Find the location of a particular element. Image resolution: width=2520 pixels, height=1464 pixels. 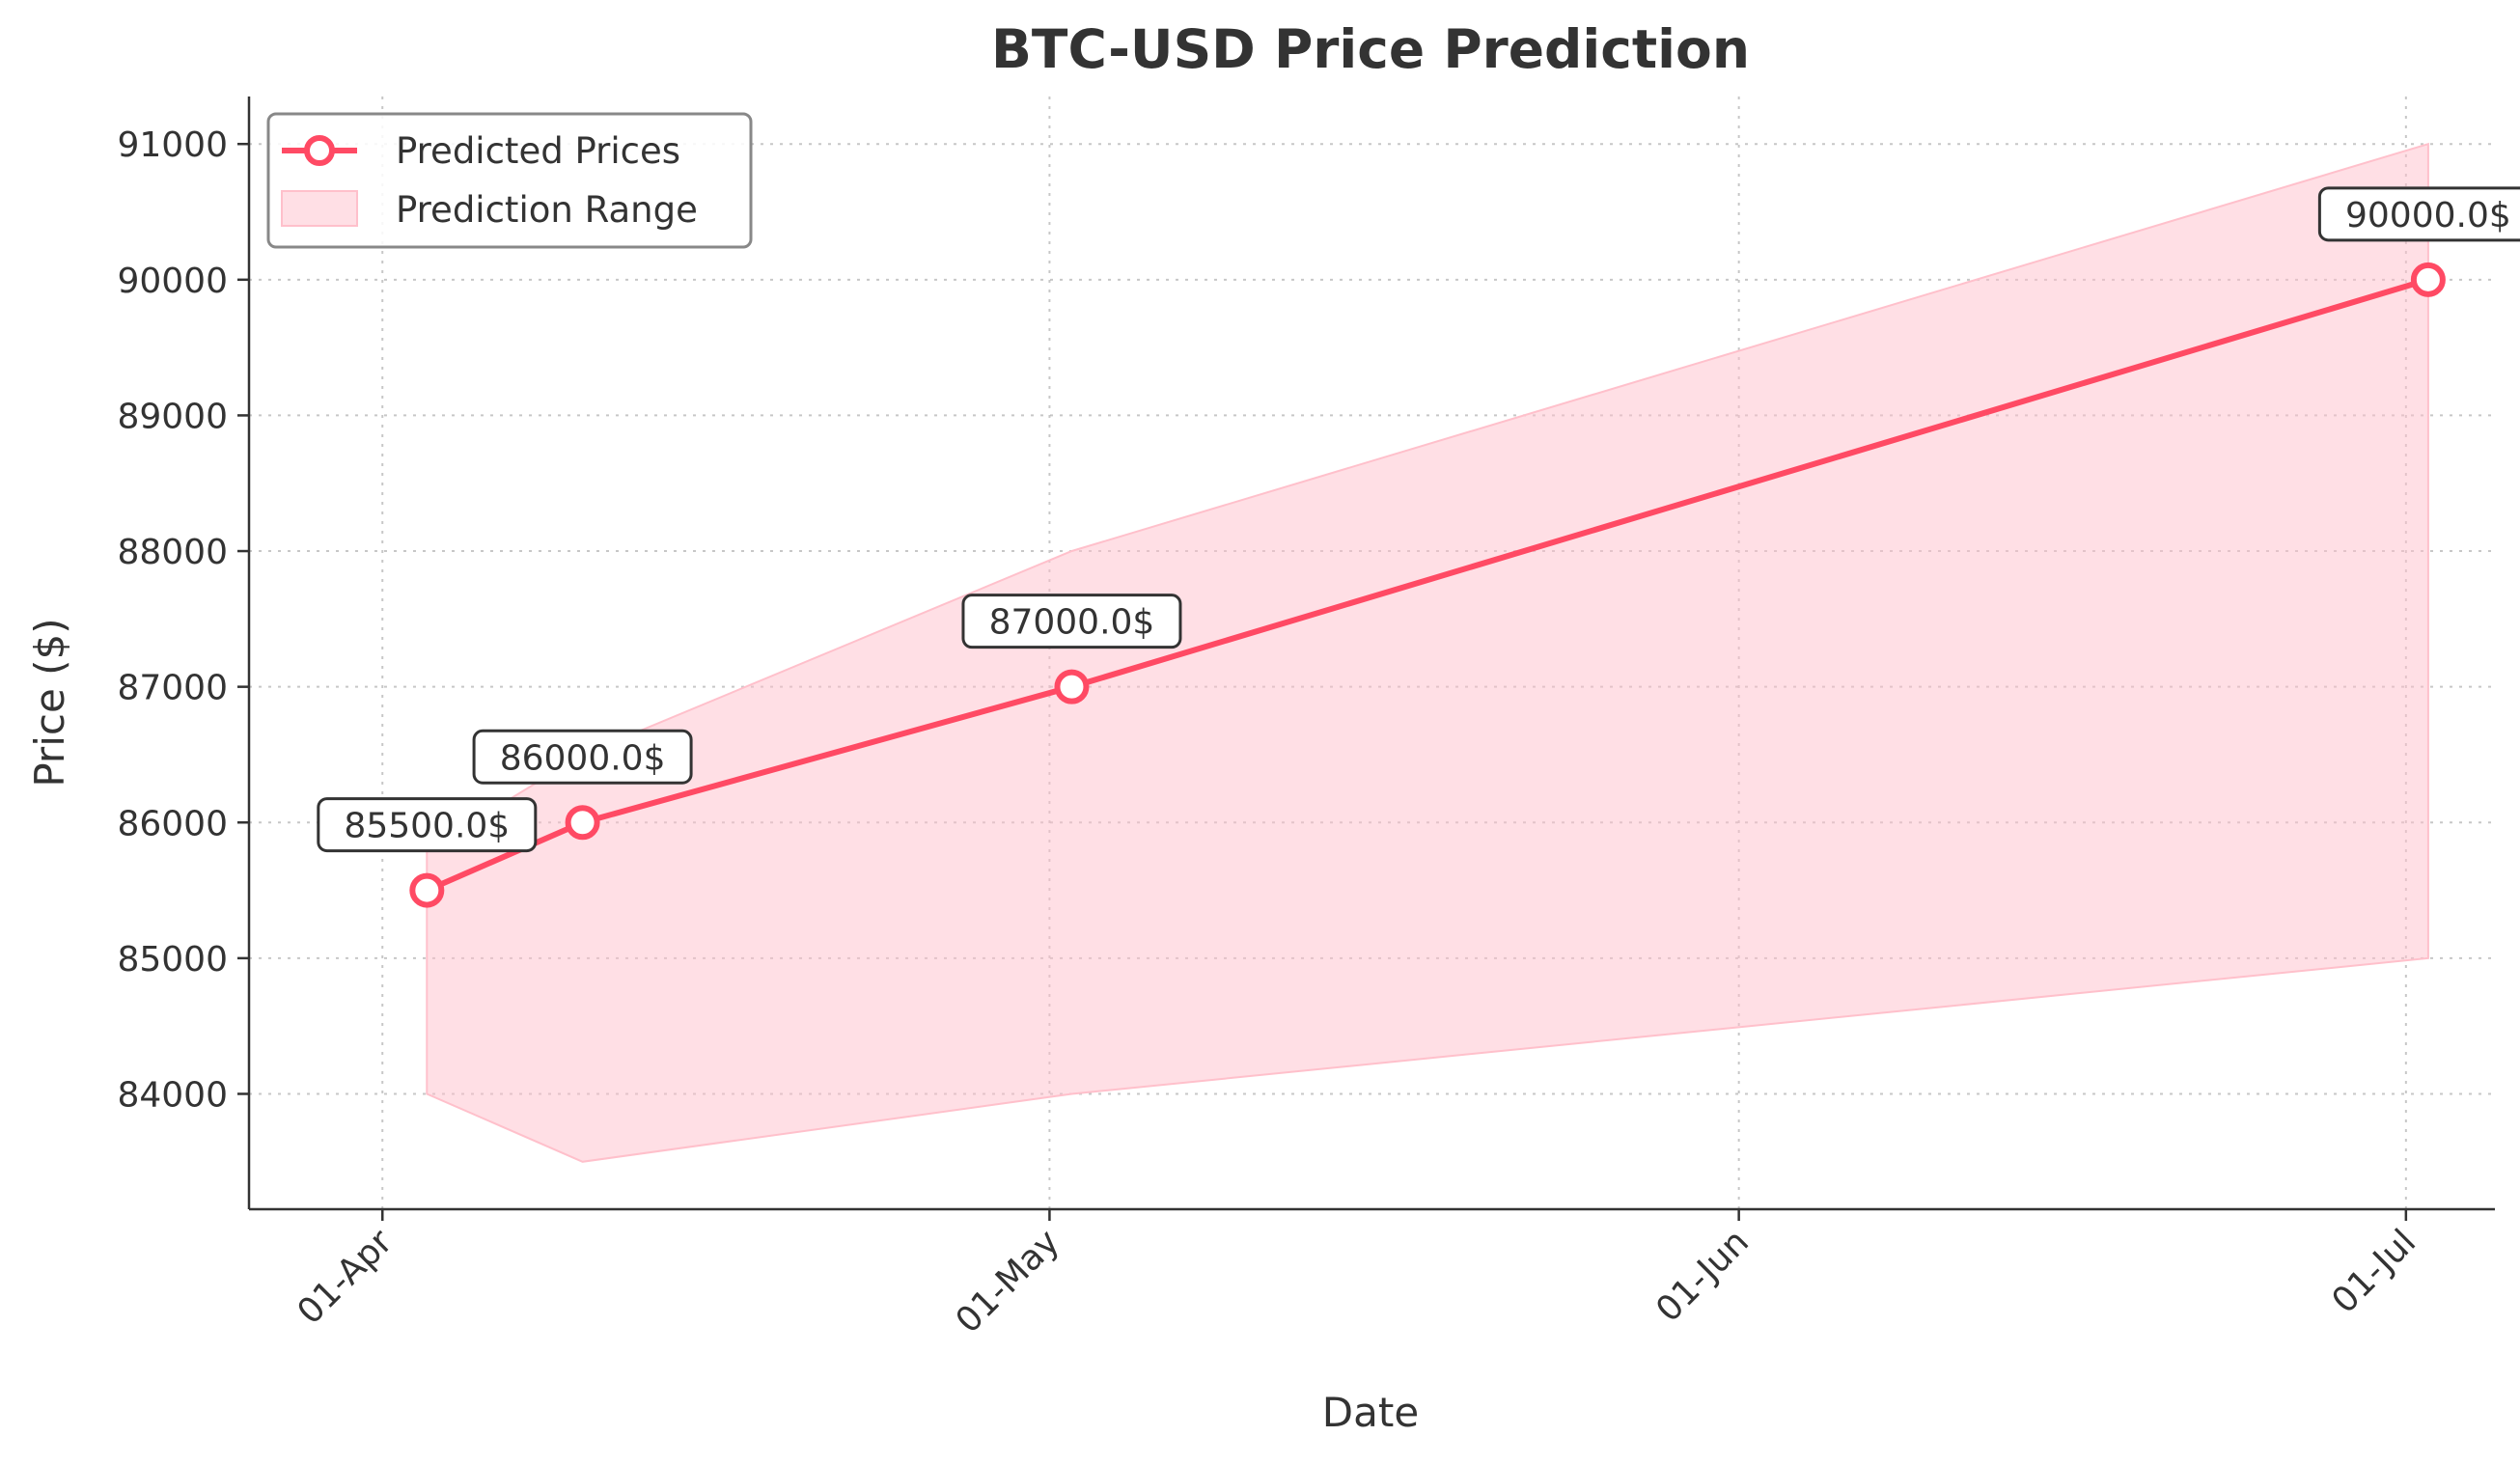

y-axis-label: Price ($) is located at coordinates (49, 702).